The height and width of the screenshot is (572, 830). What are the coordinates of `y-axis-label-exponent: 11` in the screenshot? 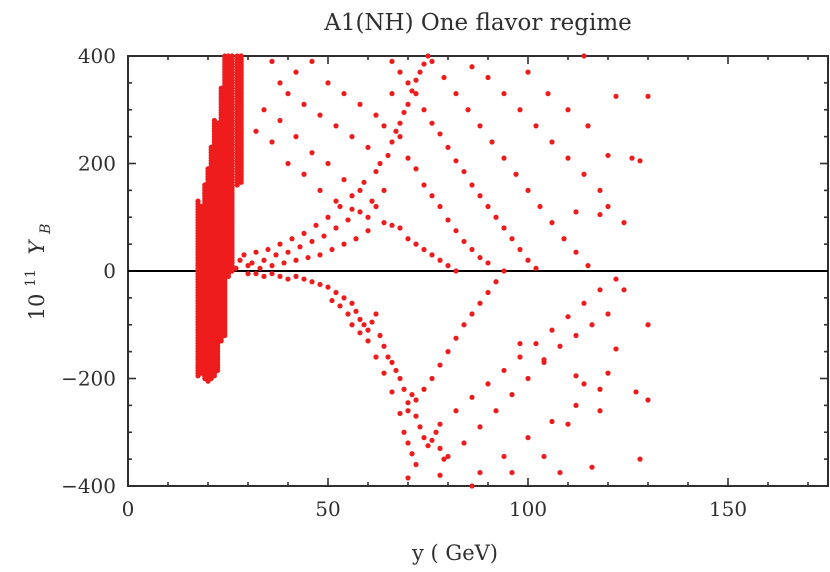 It's located at (31, 278).